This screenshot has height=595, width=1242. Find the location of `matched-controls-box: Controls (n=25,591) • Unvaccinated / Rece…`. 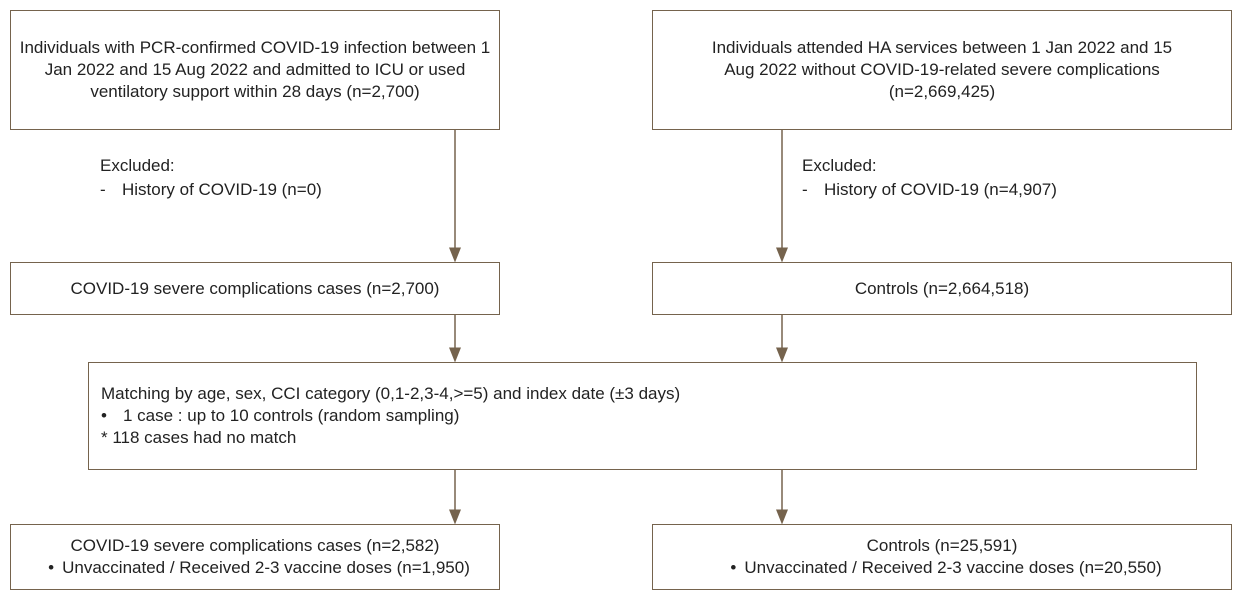

matched-controls-box: Controls (n=25,591) • Unvaccinated / Rece… is located at coordinates (942, 557).